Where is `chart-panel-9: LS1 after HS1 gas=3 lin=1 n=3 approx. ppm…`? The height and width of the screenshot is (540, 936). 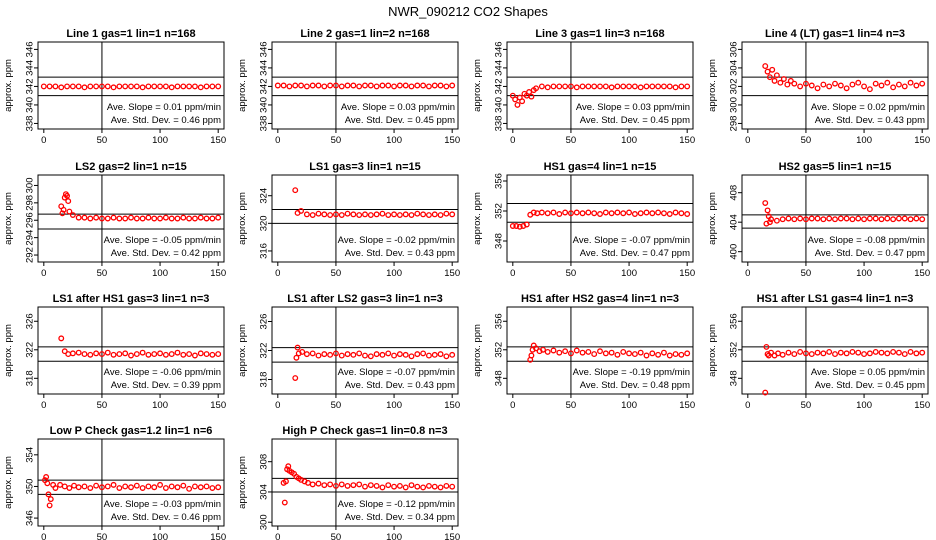 chart-panel-9: LS1 after HS1 gas=3 lin=1 n=3 approx. ppm… is located at coordinates (114, 352).